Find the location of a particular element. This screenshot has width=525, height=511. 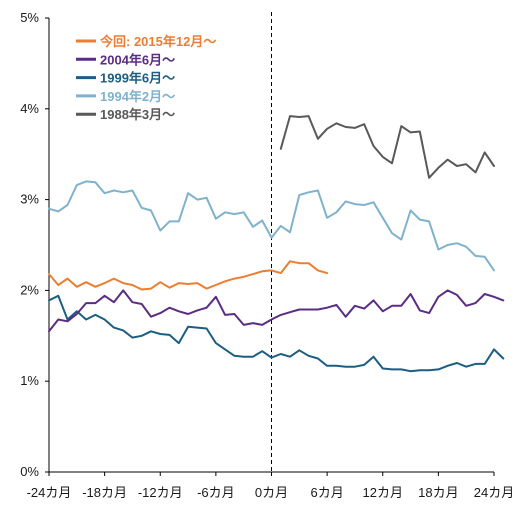

legend-label: 2004年6月〜 is located at coordinates (137, 59).